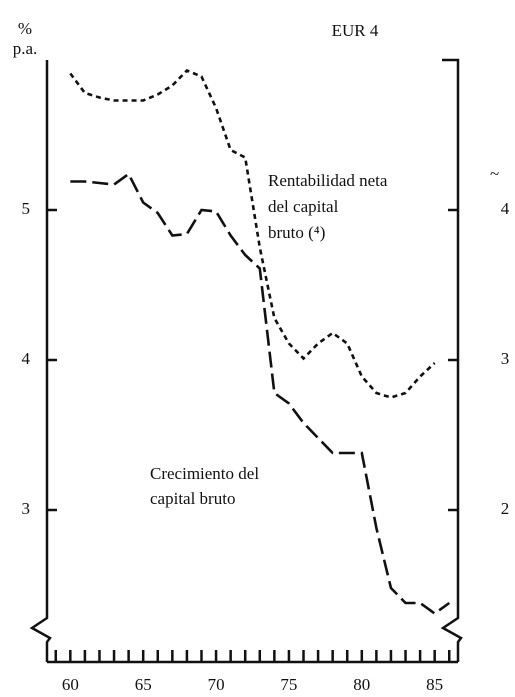 This screenshot has height=697, width=515. Describe the element at coordinates (505, 358) in the screenshot. I see `y2-tick-label: 3` at that location.